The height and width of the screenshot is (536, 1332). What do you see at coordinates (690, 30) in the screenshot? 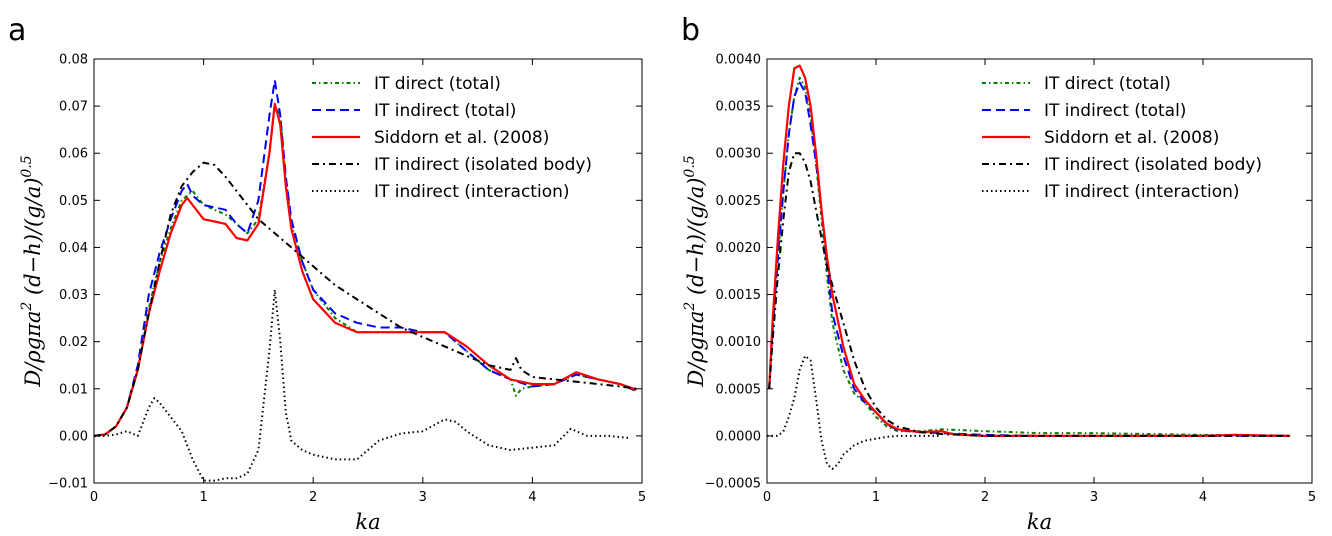
I see `panel-label: b` at bounding box center [690, 30].